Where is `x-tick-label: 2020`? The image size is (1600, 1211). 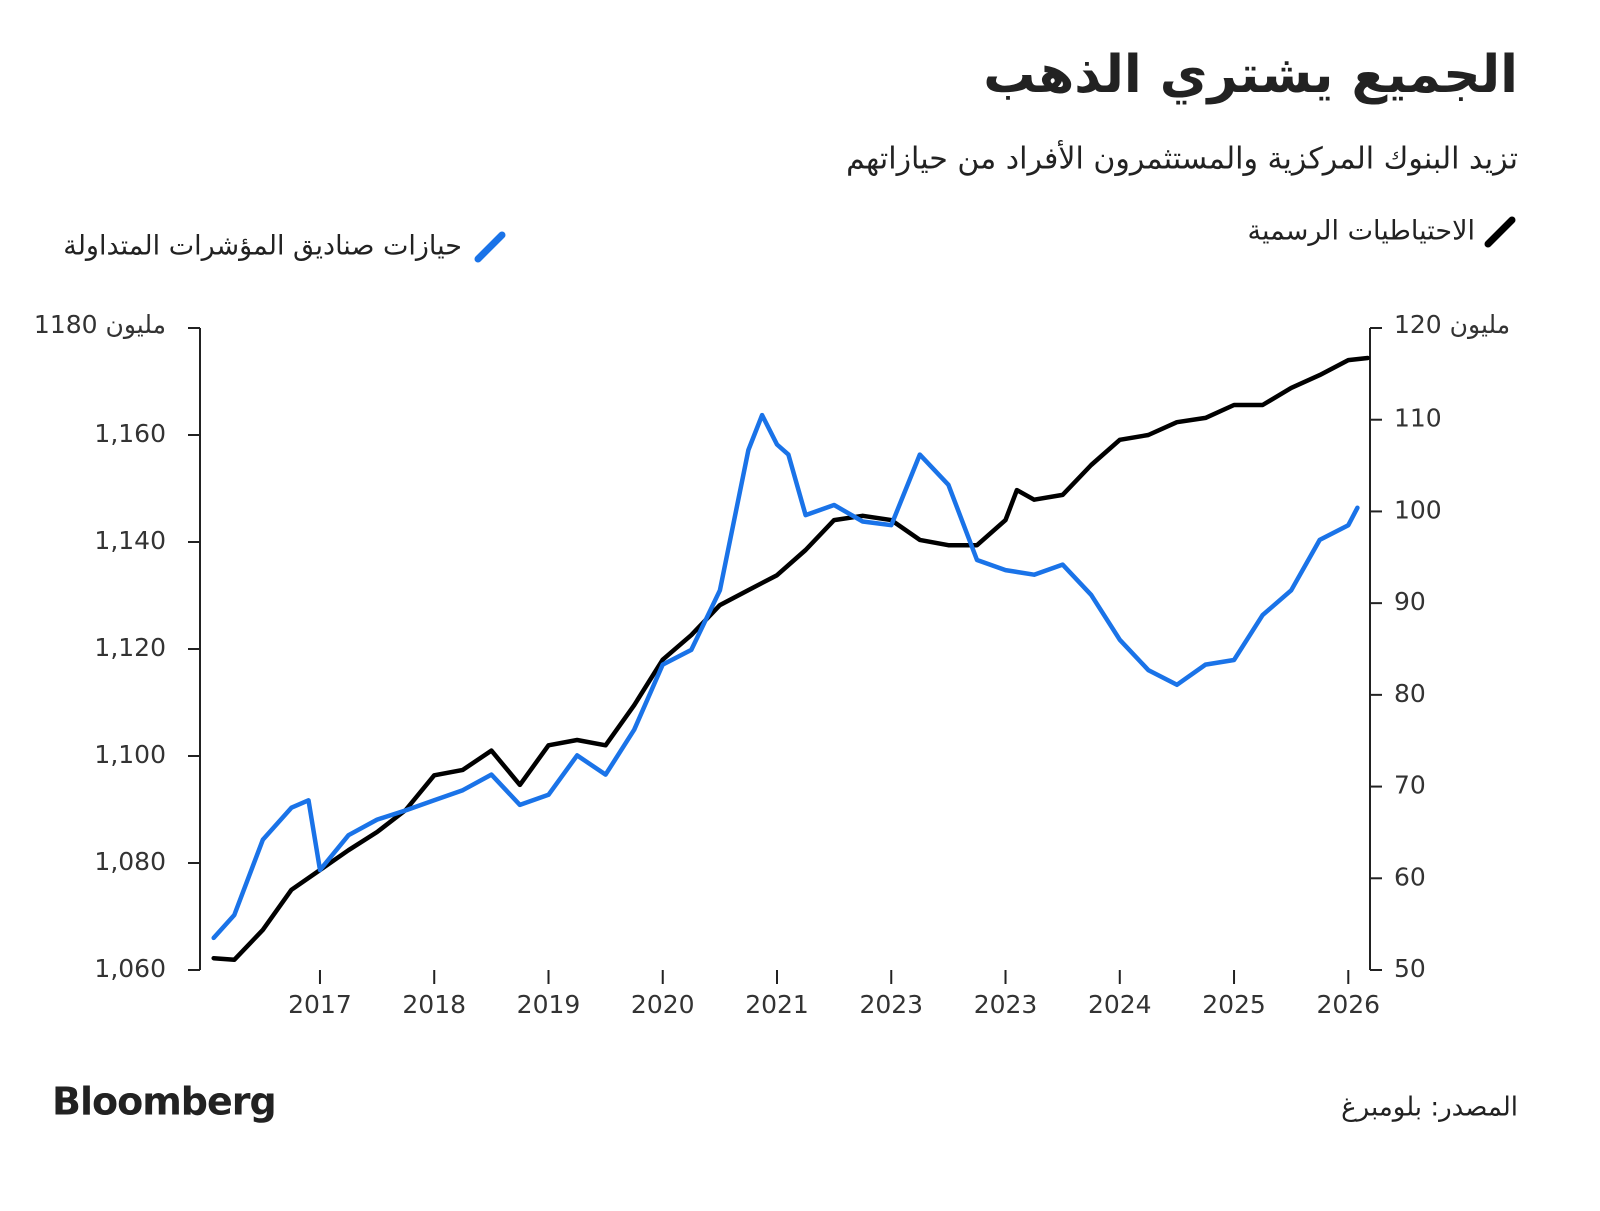
x-tick-label: 2020 is located at coordinates (663, 1004).